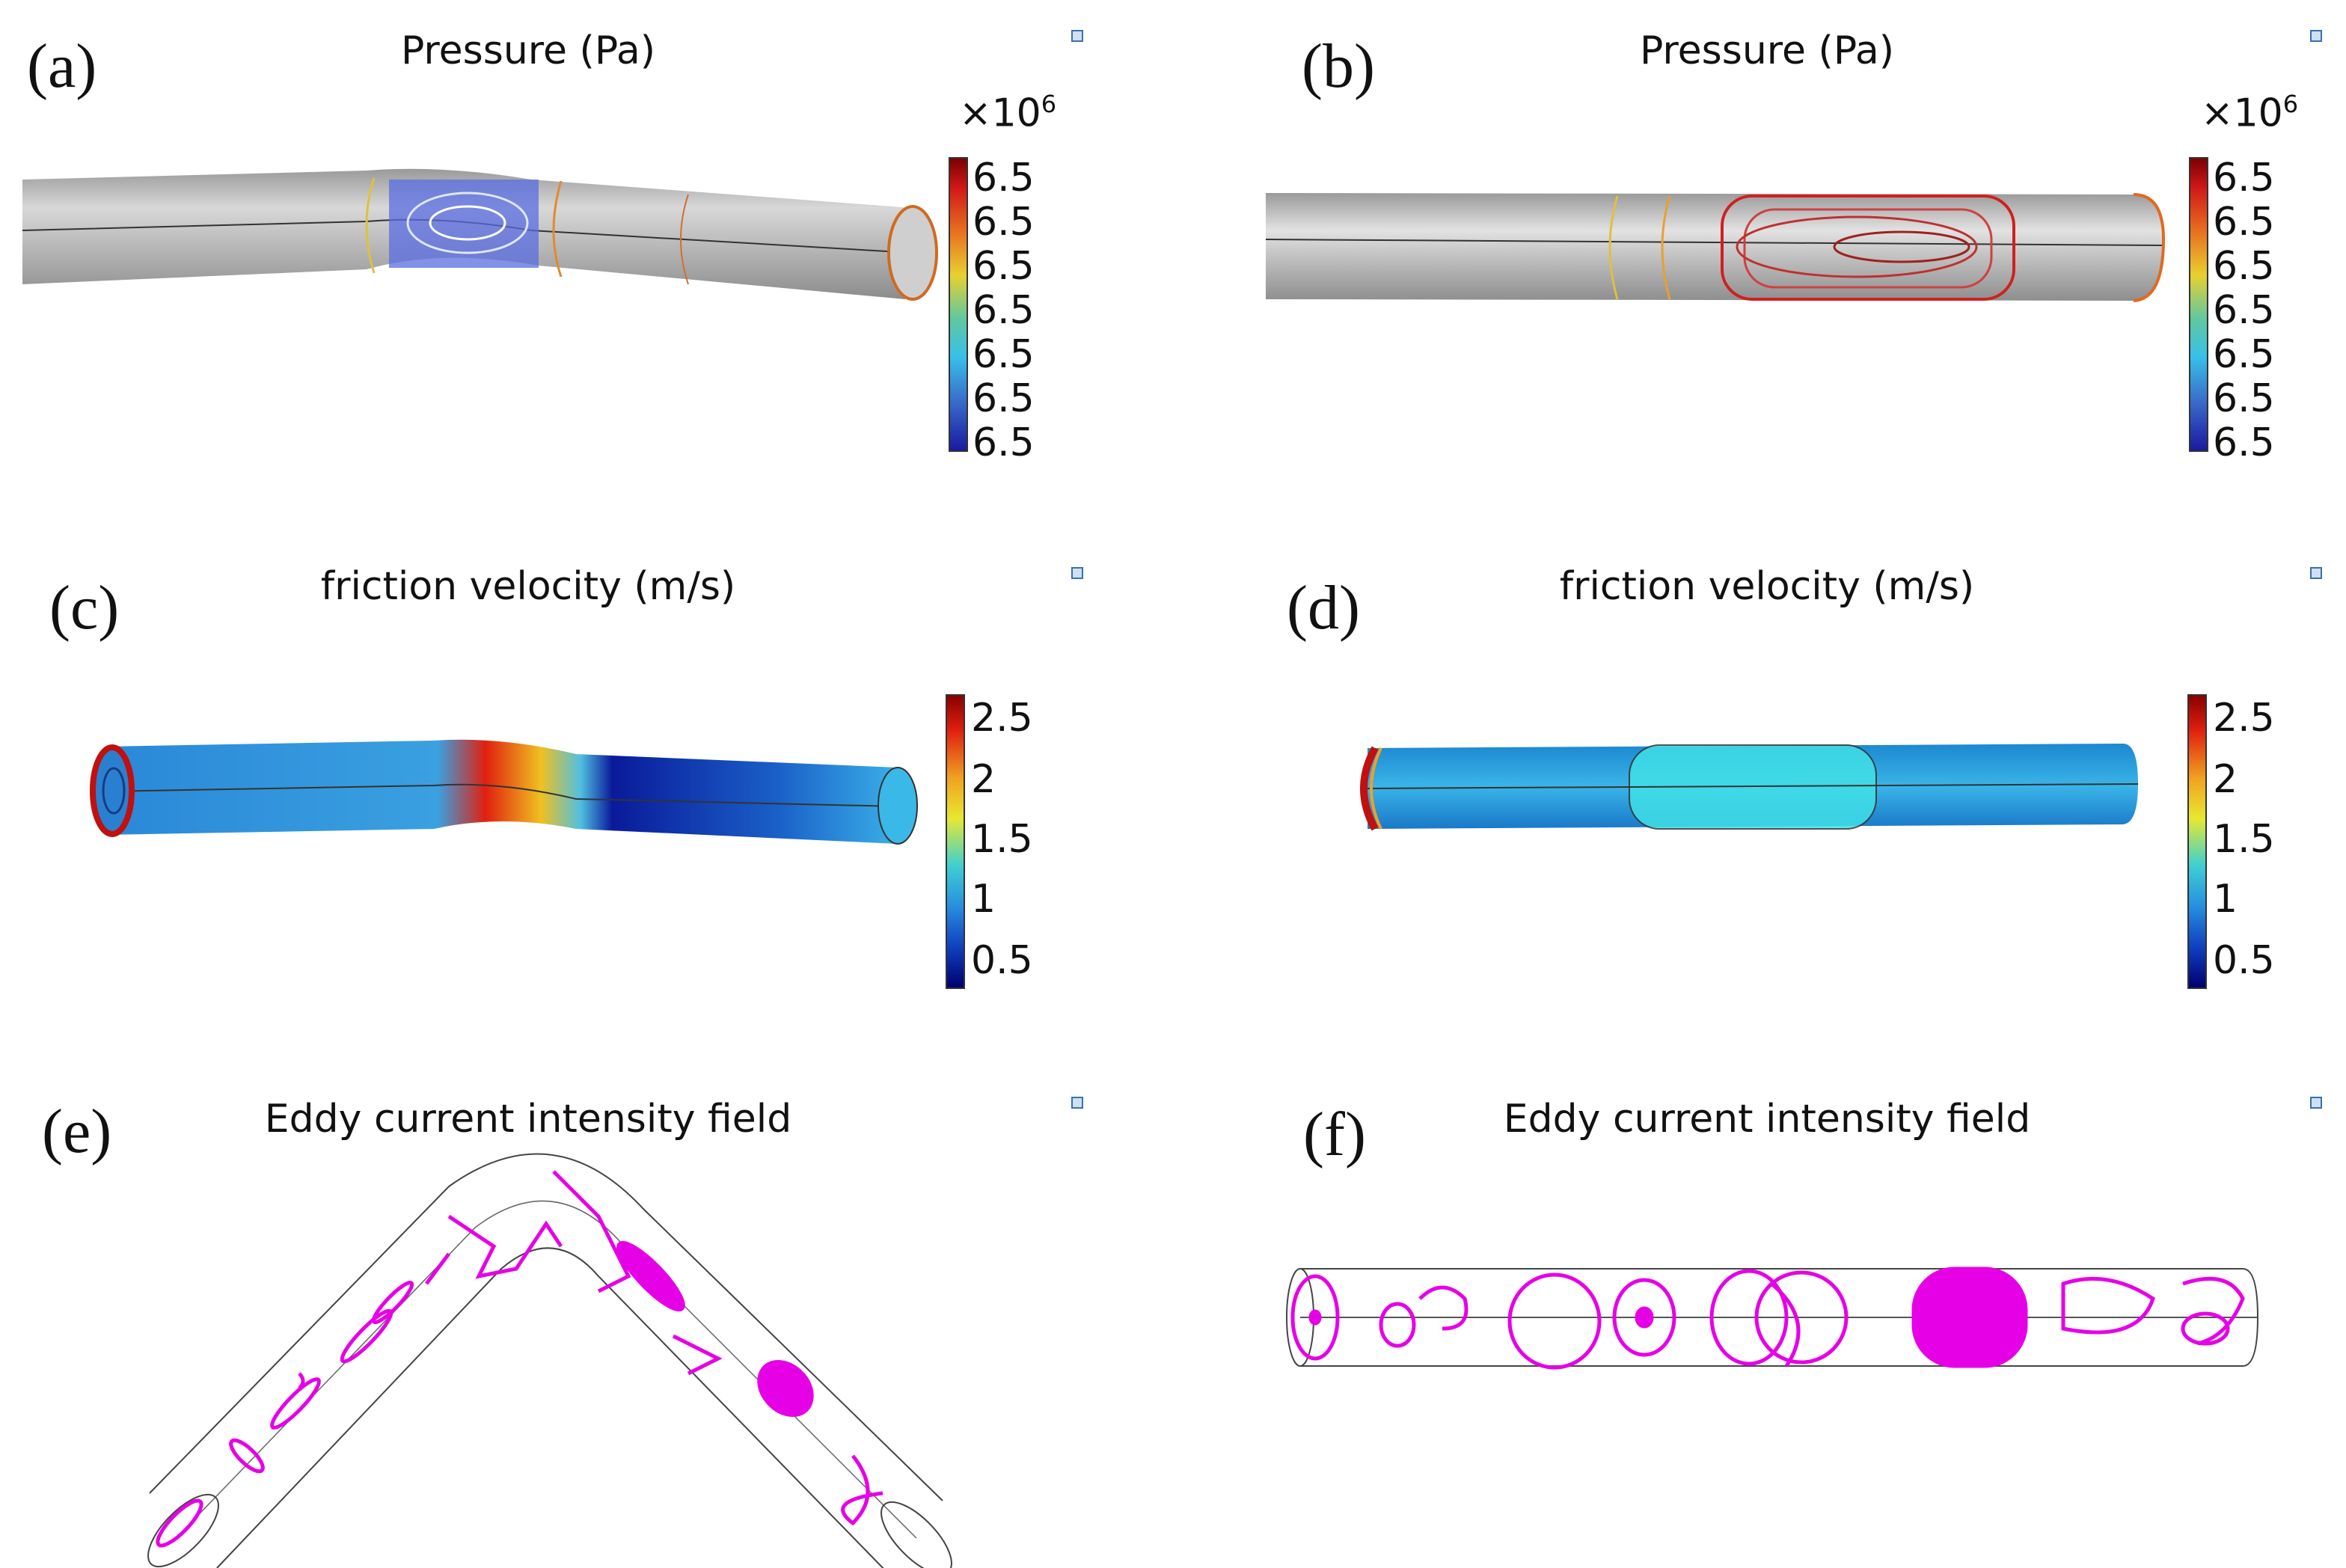 The width and height of the screenshot is (2346, 1568). I want to click on panel-label: (d), so click(1323, 608).